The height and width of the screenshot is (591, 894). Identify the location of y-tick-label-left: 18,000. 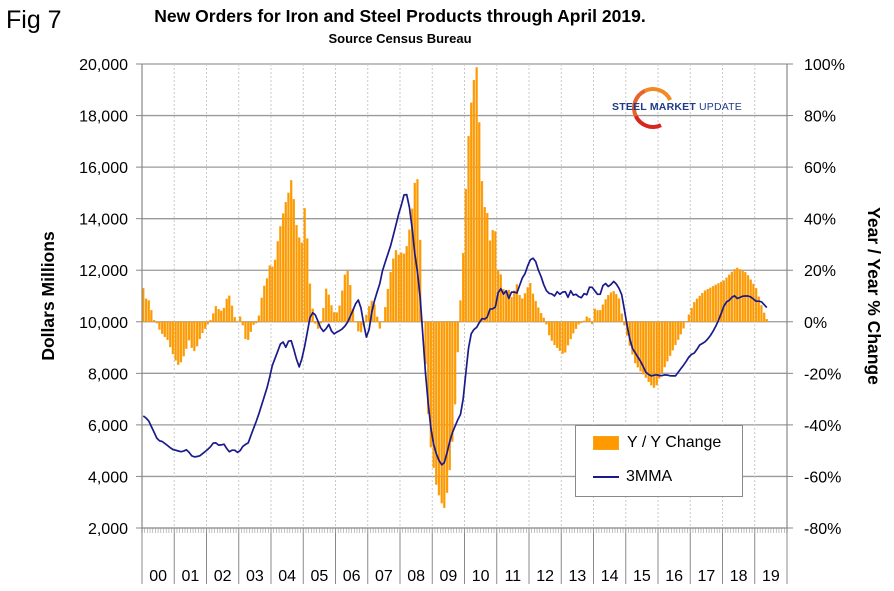
(103, 117).